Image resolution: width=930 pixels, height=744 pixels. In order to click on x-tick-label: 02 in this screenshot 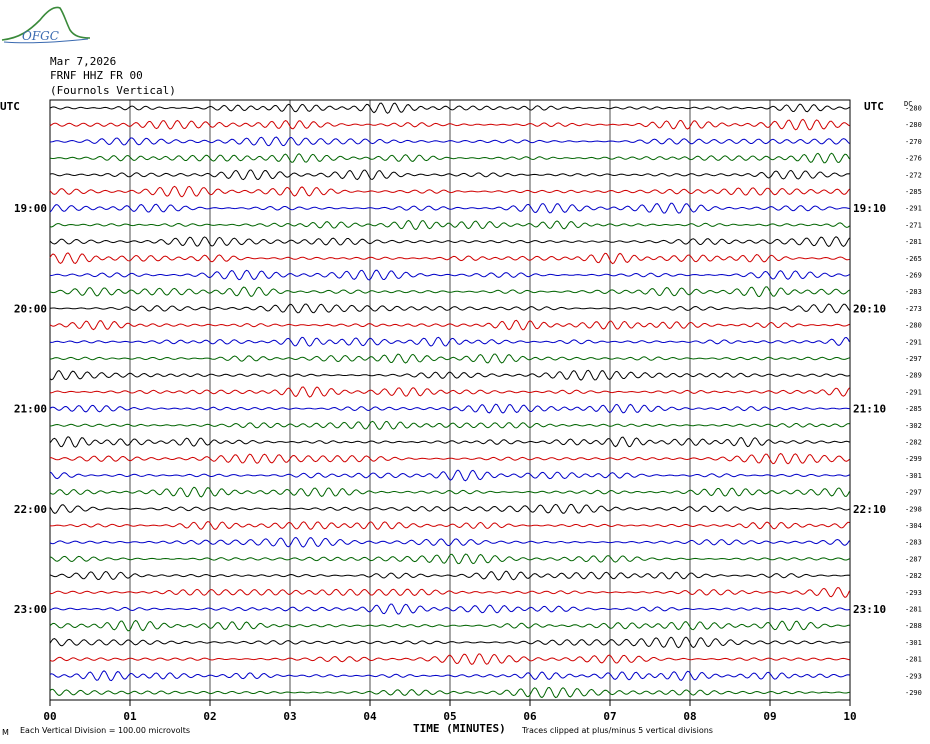, I will do `click(209, 716)`.